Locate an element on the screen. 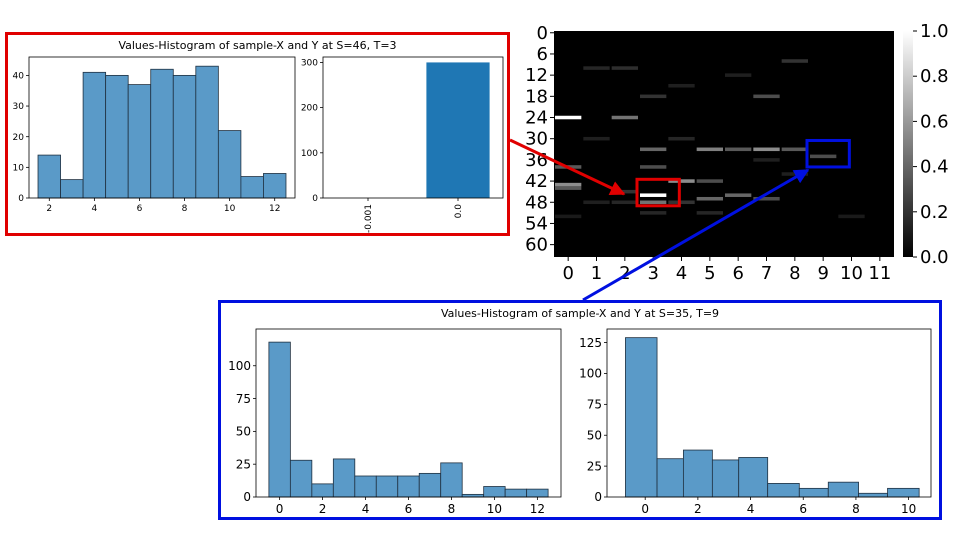  red-hist-x: 2 4 6 8 10 12 0 10 20 30 40 is located at coordinates (154, 135).